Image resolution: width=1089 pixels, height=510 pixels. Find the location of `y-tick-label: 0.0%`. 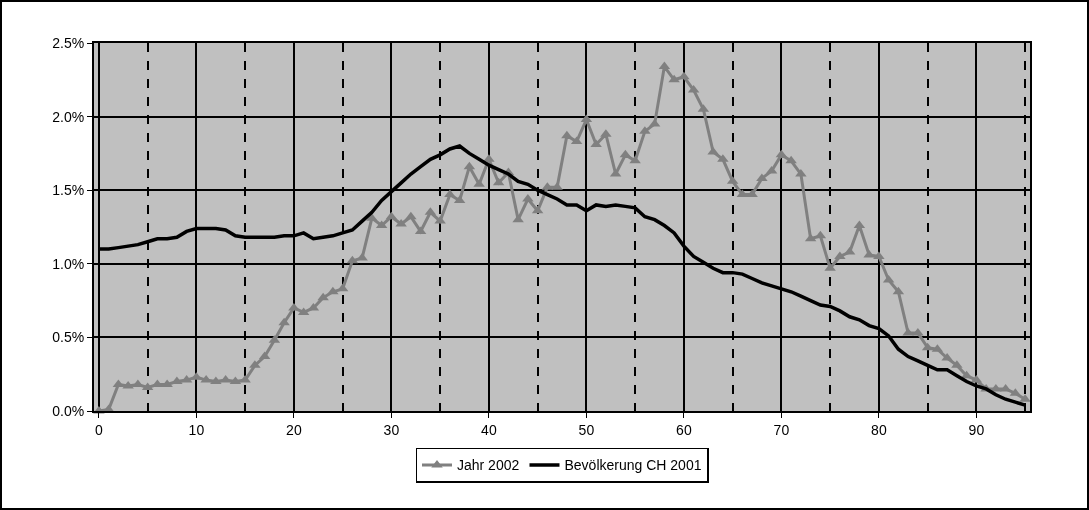

y-tick-label: 0.0% is located at coordinates (68, 410).